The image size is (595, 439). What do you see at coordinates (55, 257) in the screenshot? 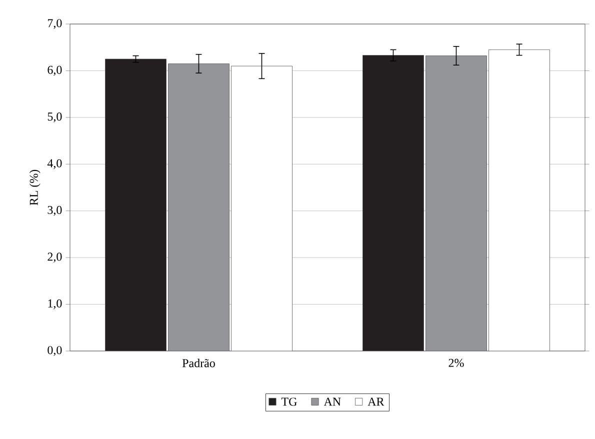
I see `y-tick-label: 2,0` at bounding box center [55, 257].